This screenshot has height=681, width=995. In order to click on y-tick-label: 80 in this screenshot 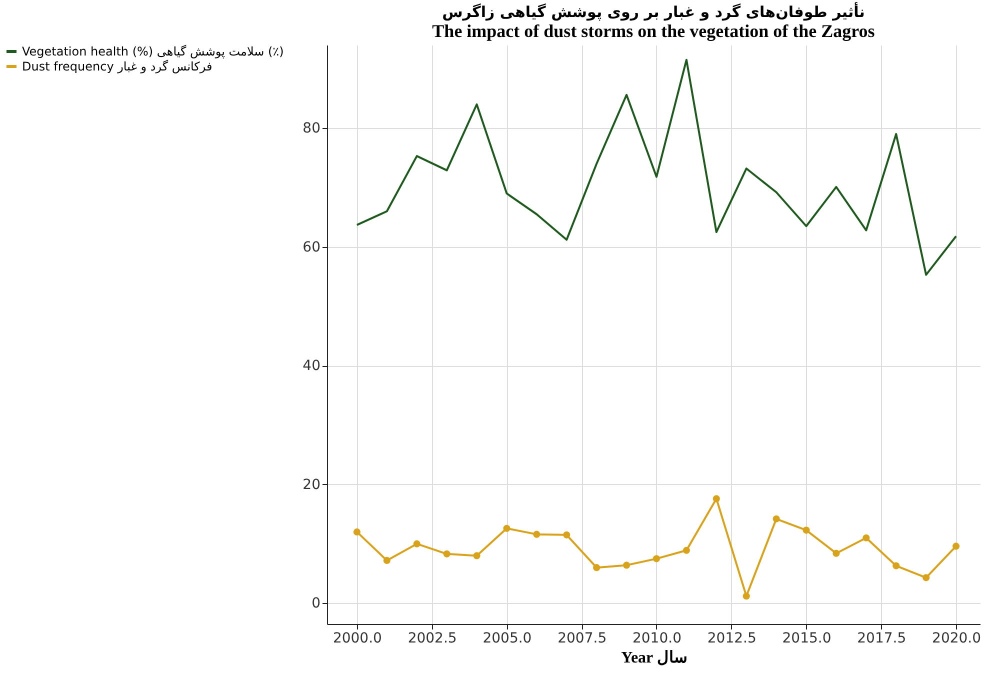, I will do `click(311, 128)`.